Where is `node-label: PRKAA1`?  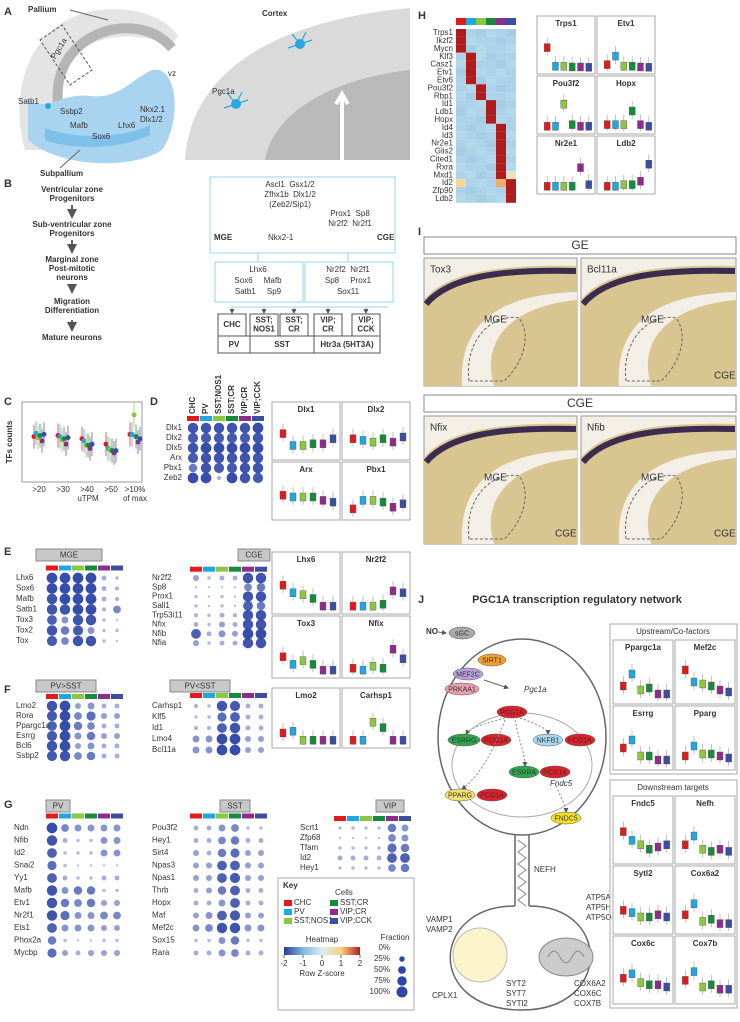
node-label: PRKAA1 is located at coordinates (462, 689).